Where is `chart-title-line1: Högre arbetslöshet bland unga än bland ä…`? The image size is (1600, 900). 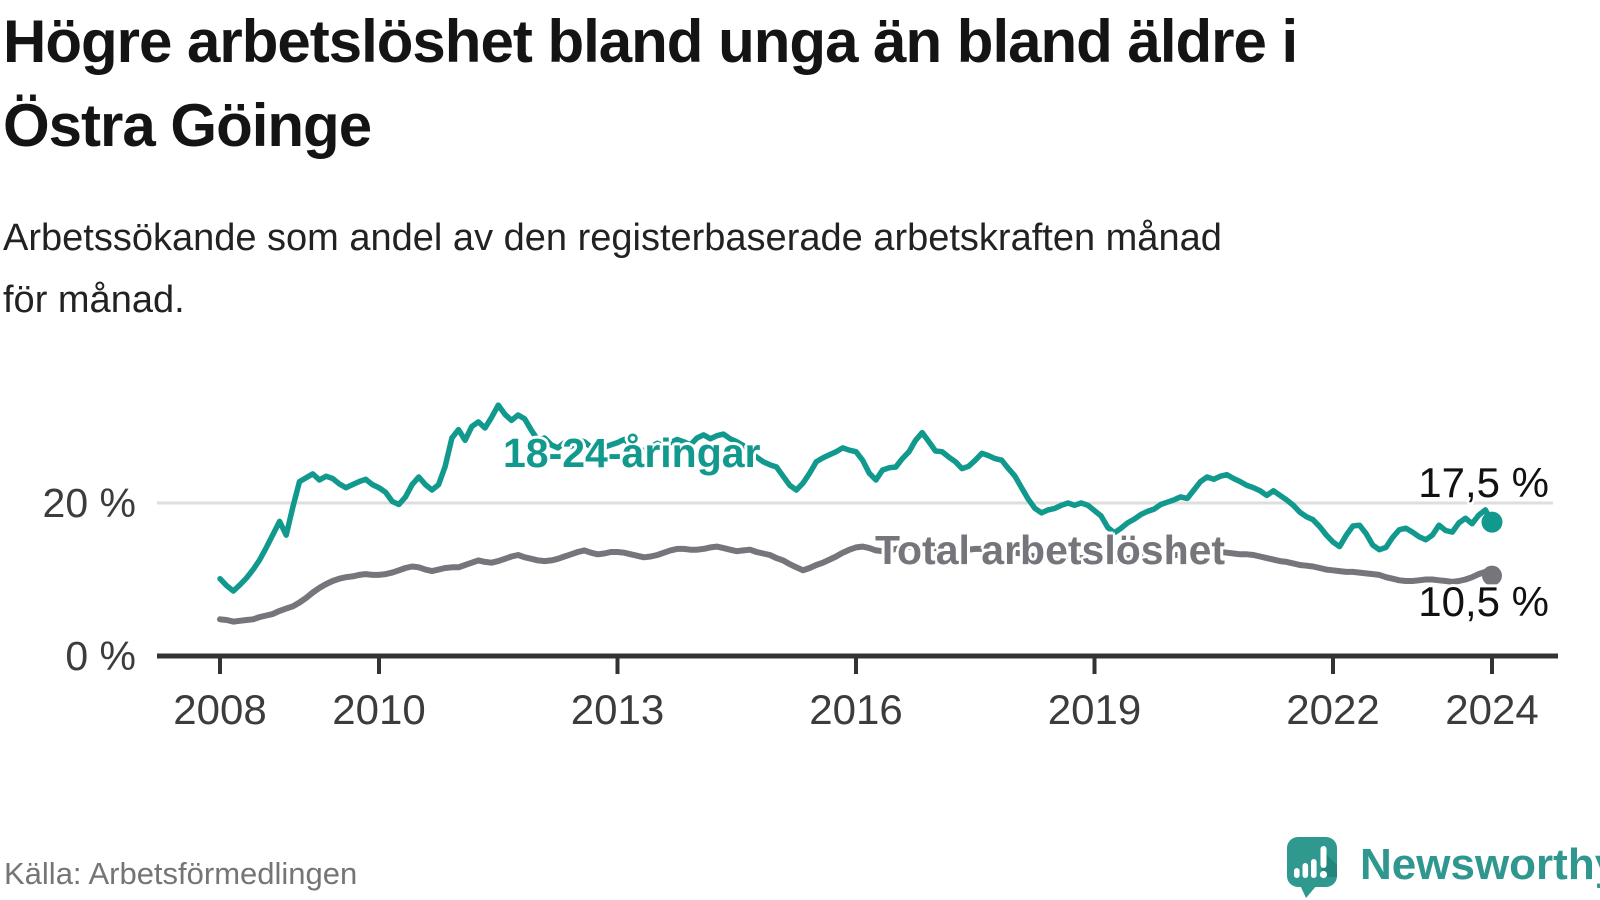 chart-title-line1: Högre arbetslöshet bland unga än bland ä… is located at coordinates (650, 41).